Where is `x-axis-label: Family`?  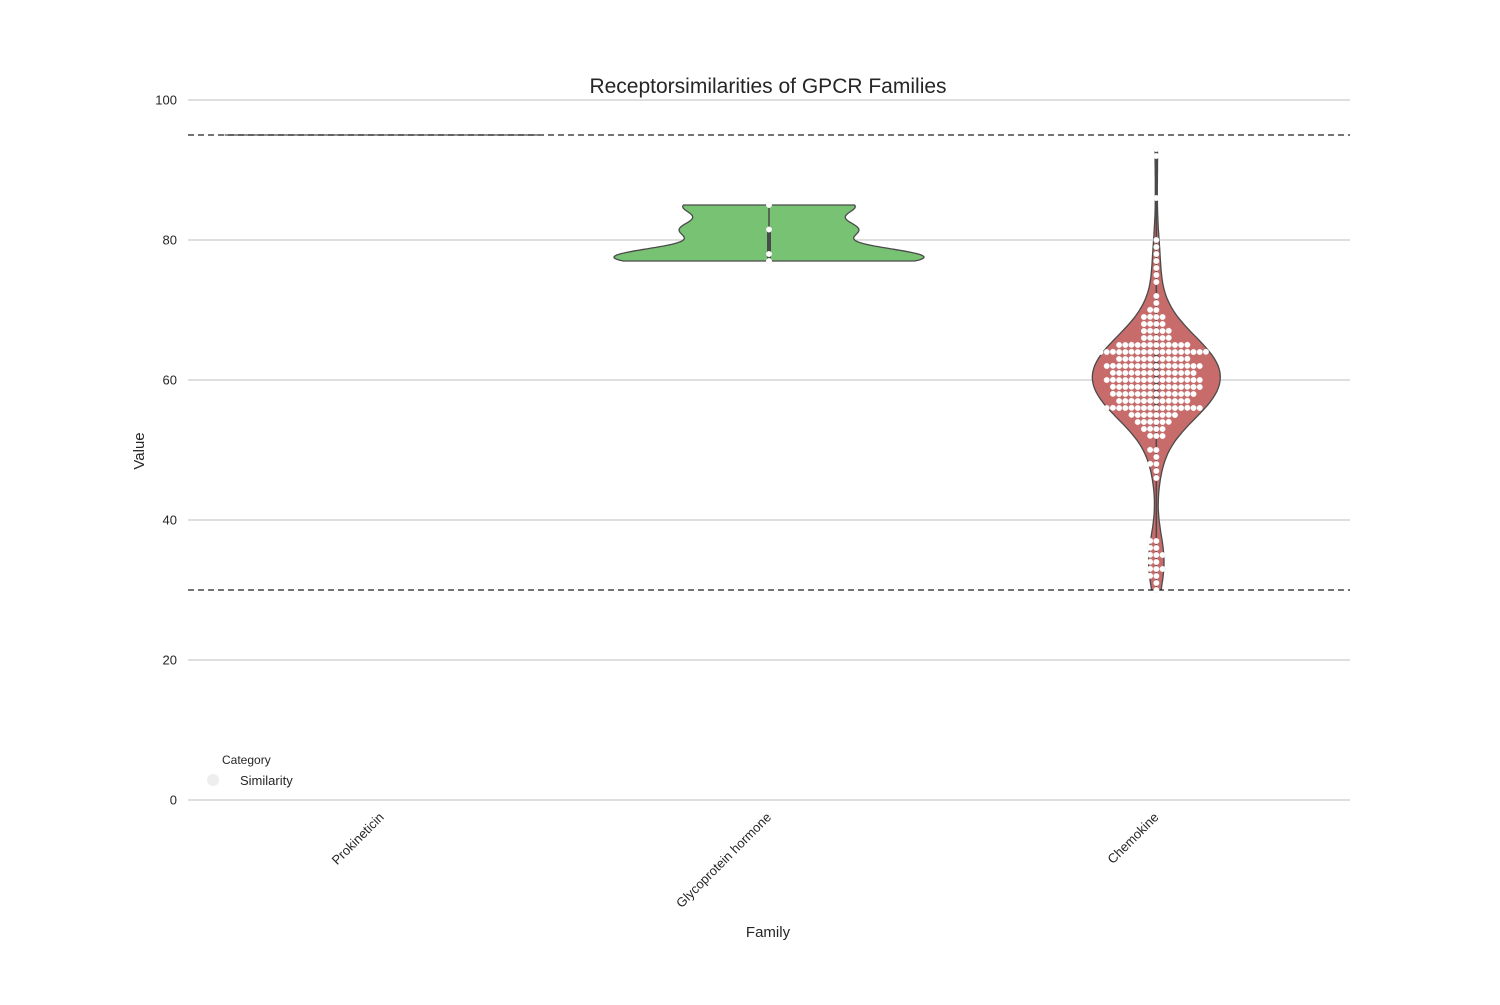
x-axis-label: Family is located at coordinates (768, 932).